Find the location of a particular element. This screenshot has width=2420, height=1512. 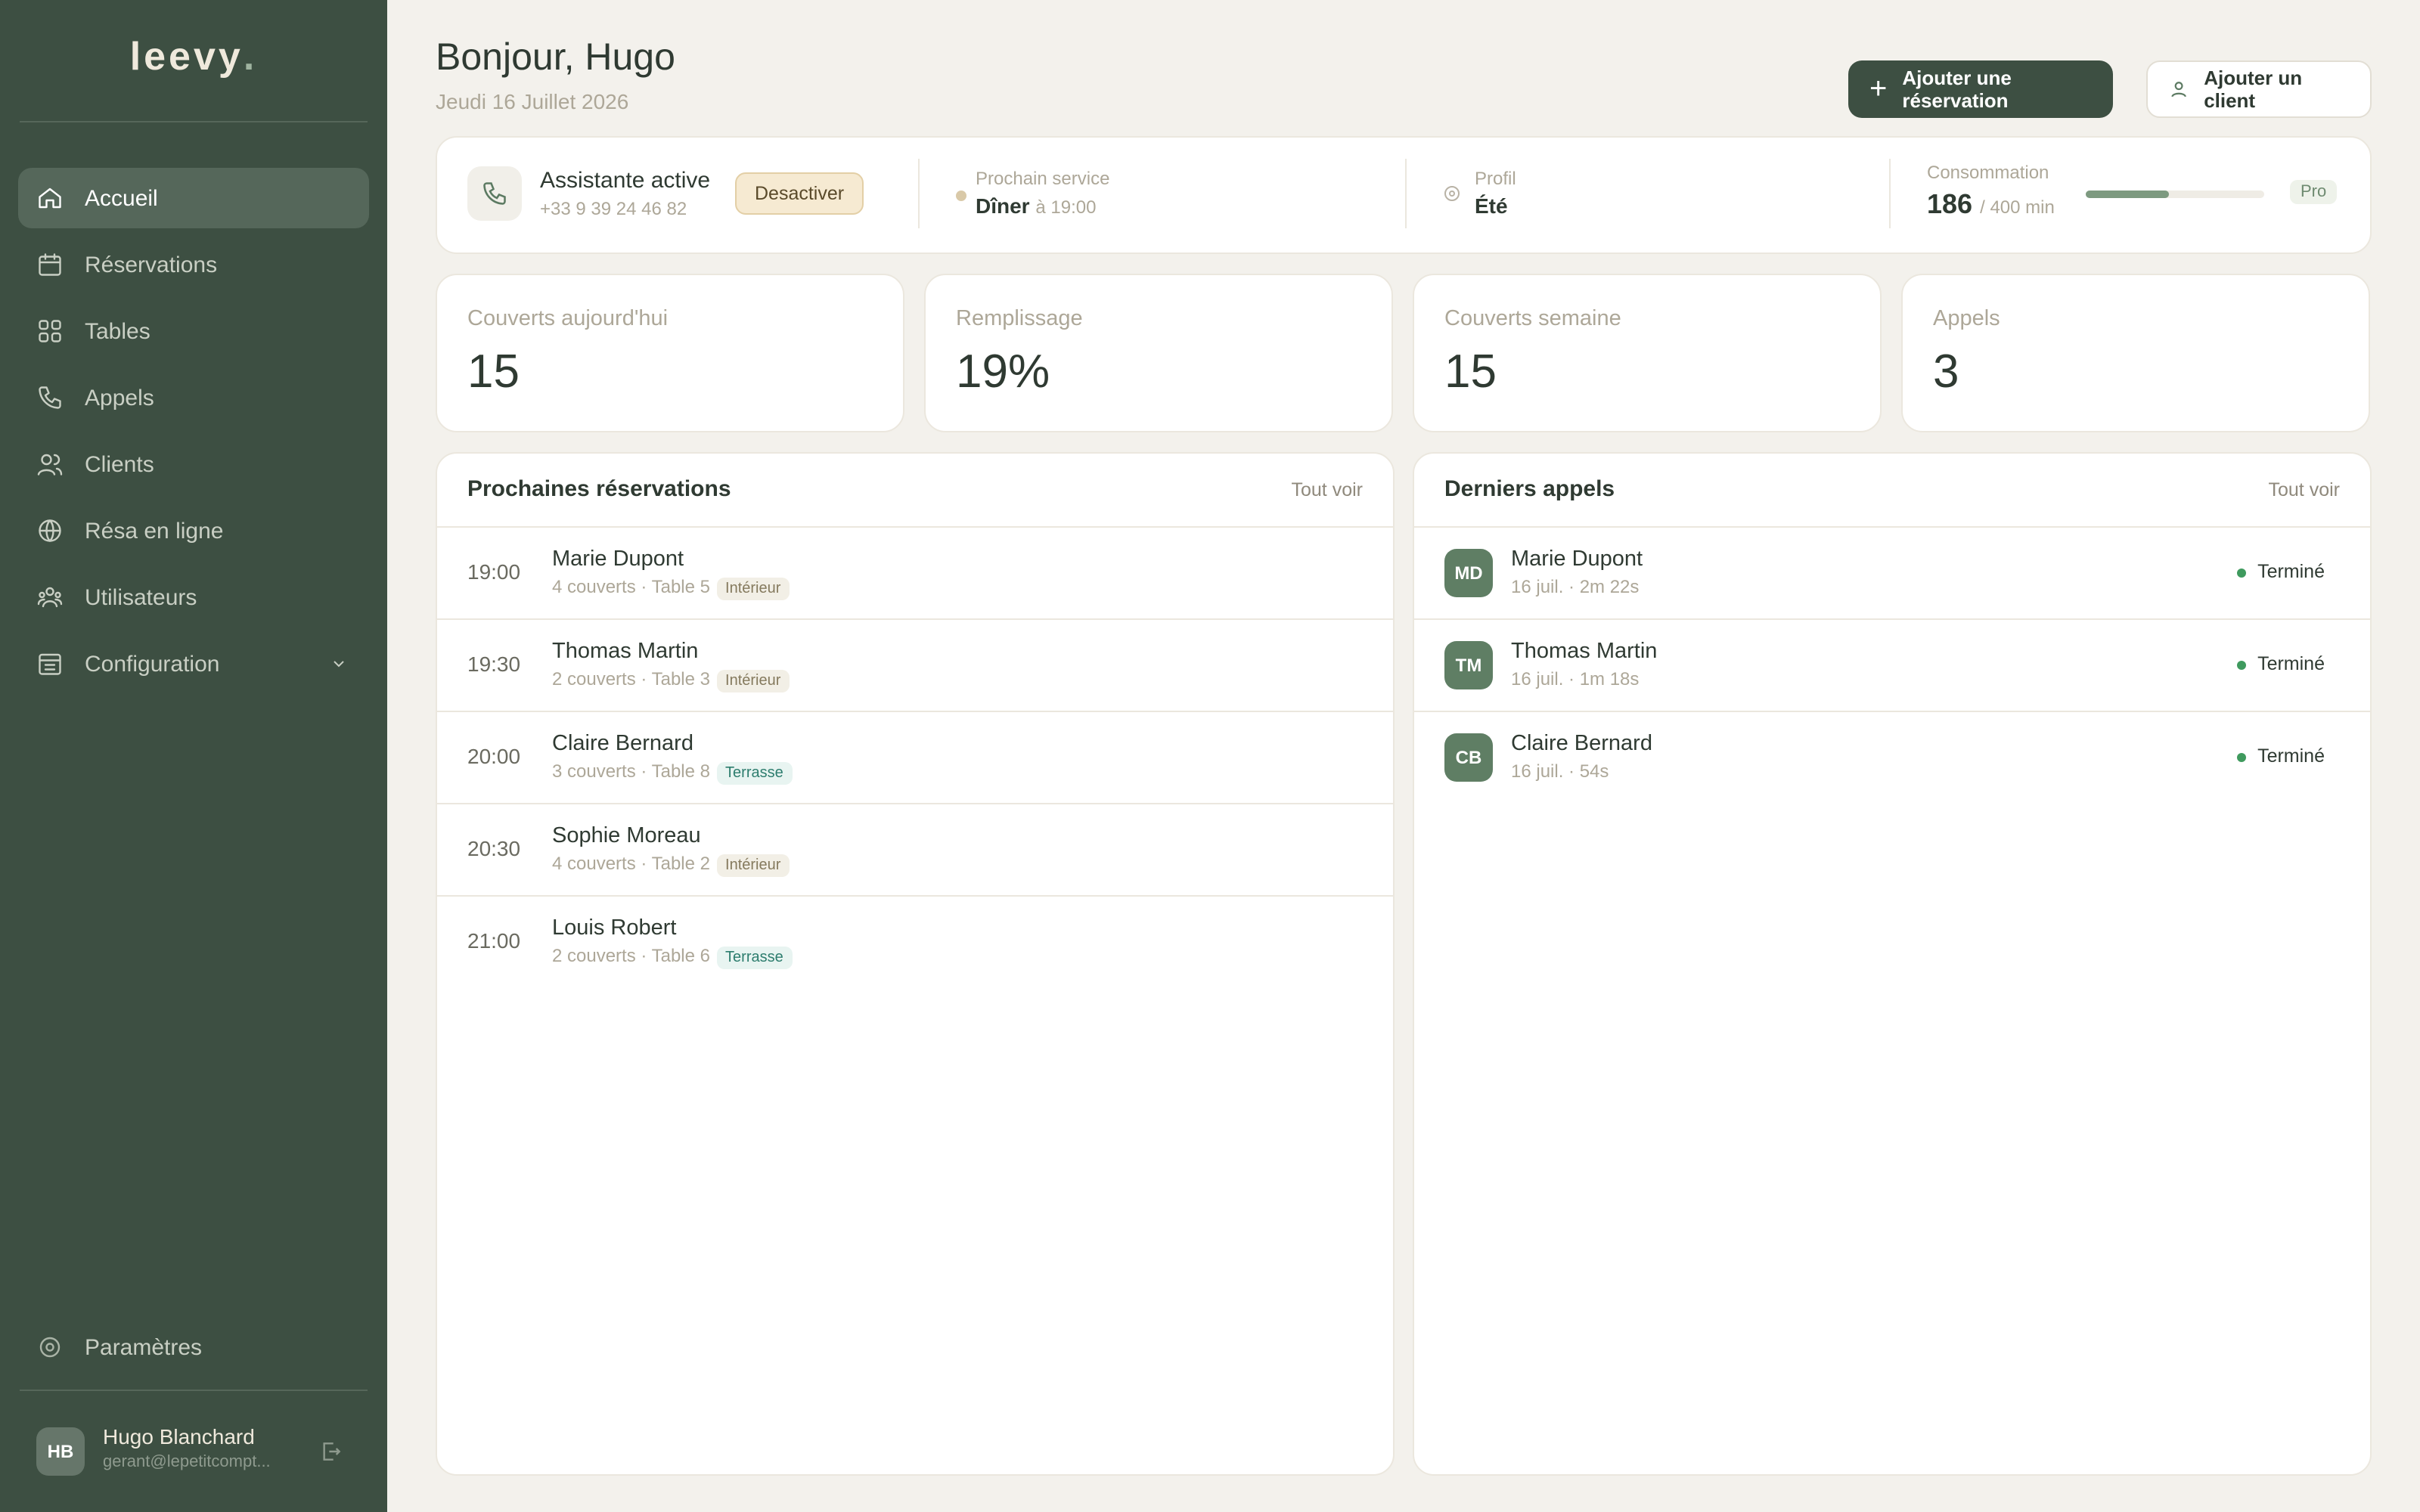

next-time: à 19:00 is located at coordinates (1066, 208).